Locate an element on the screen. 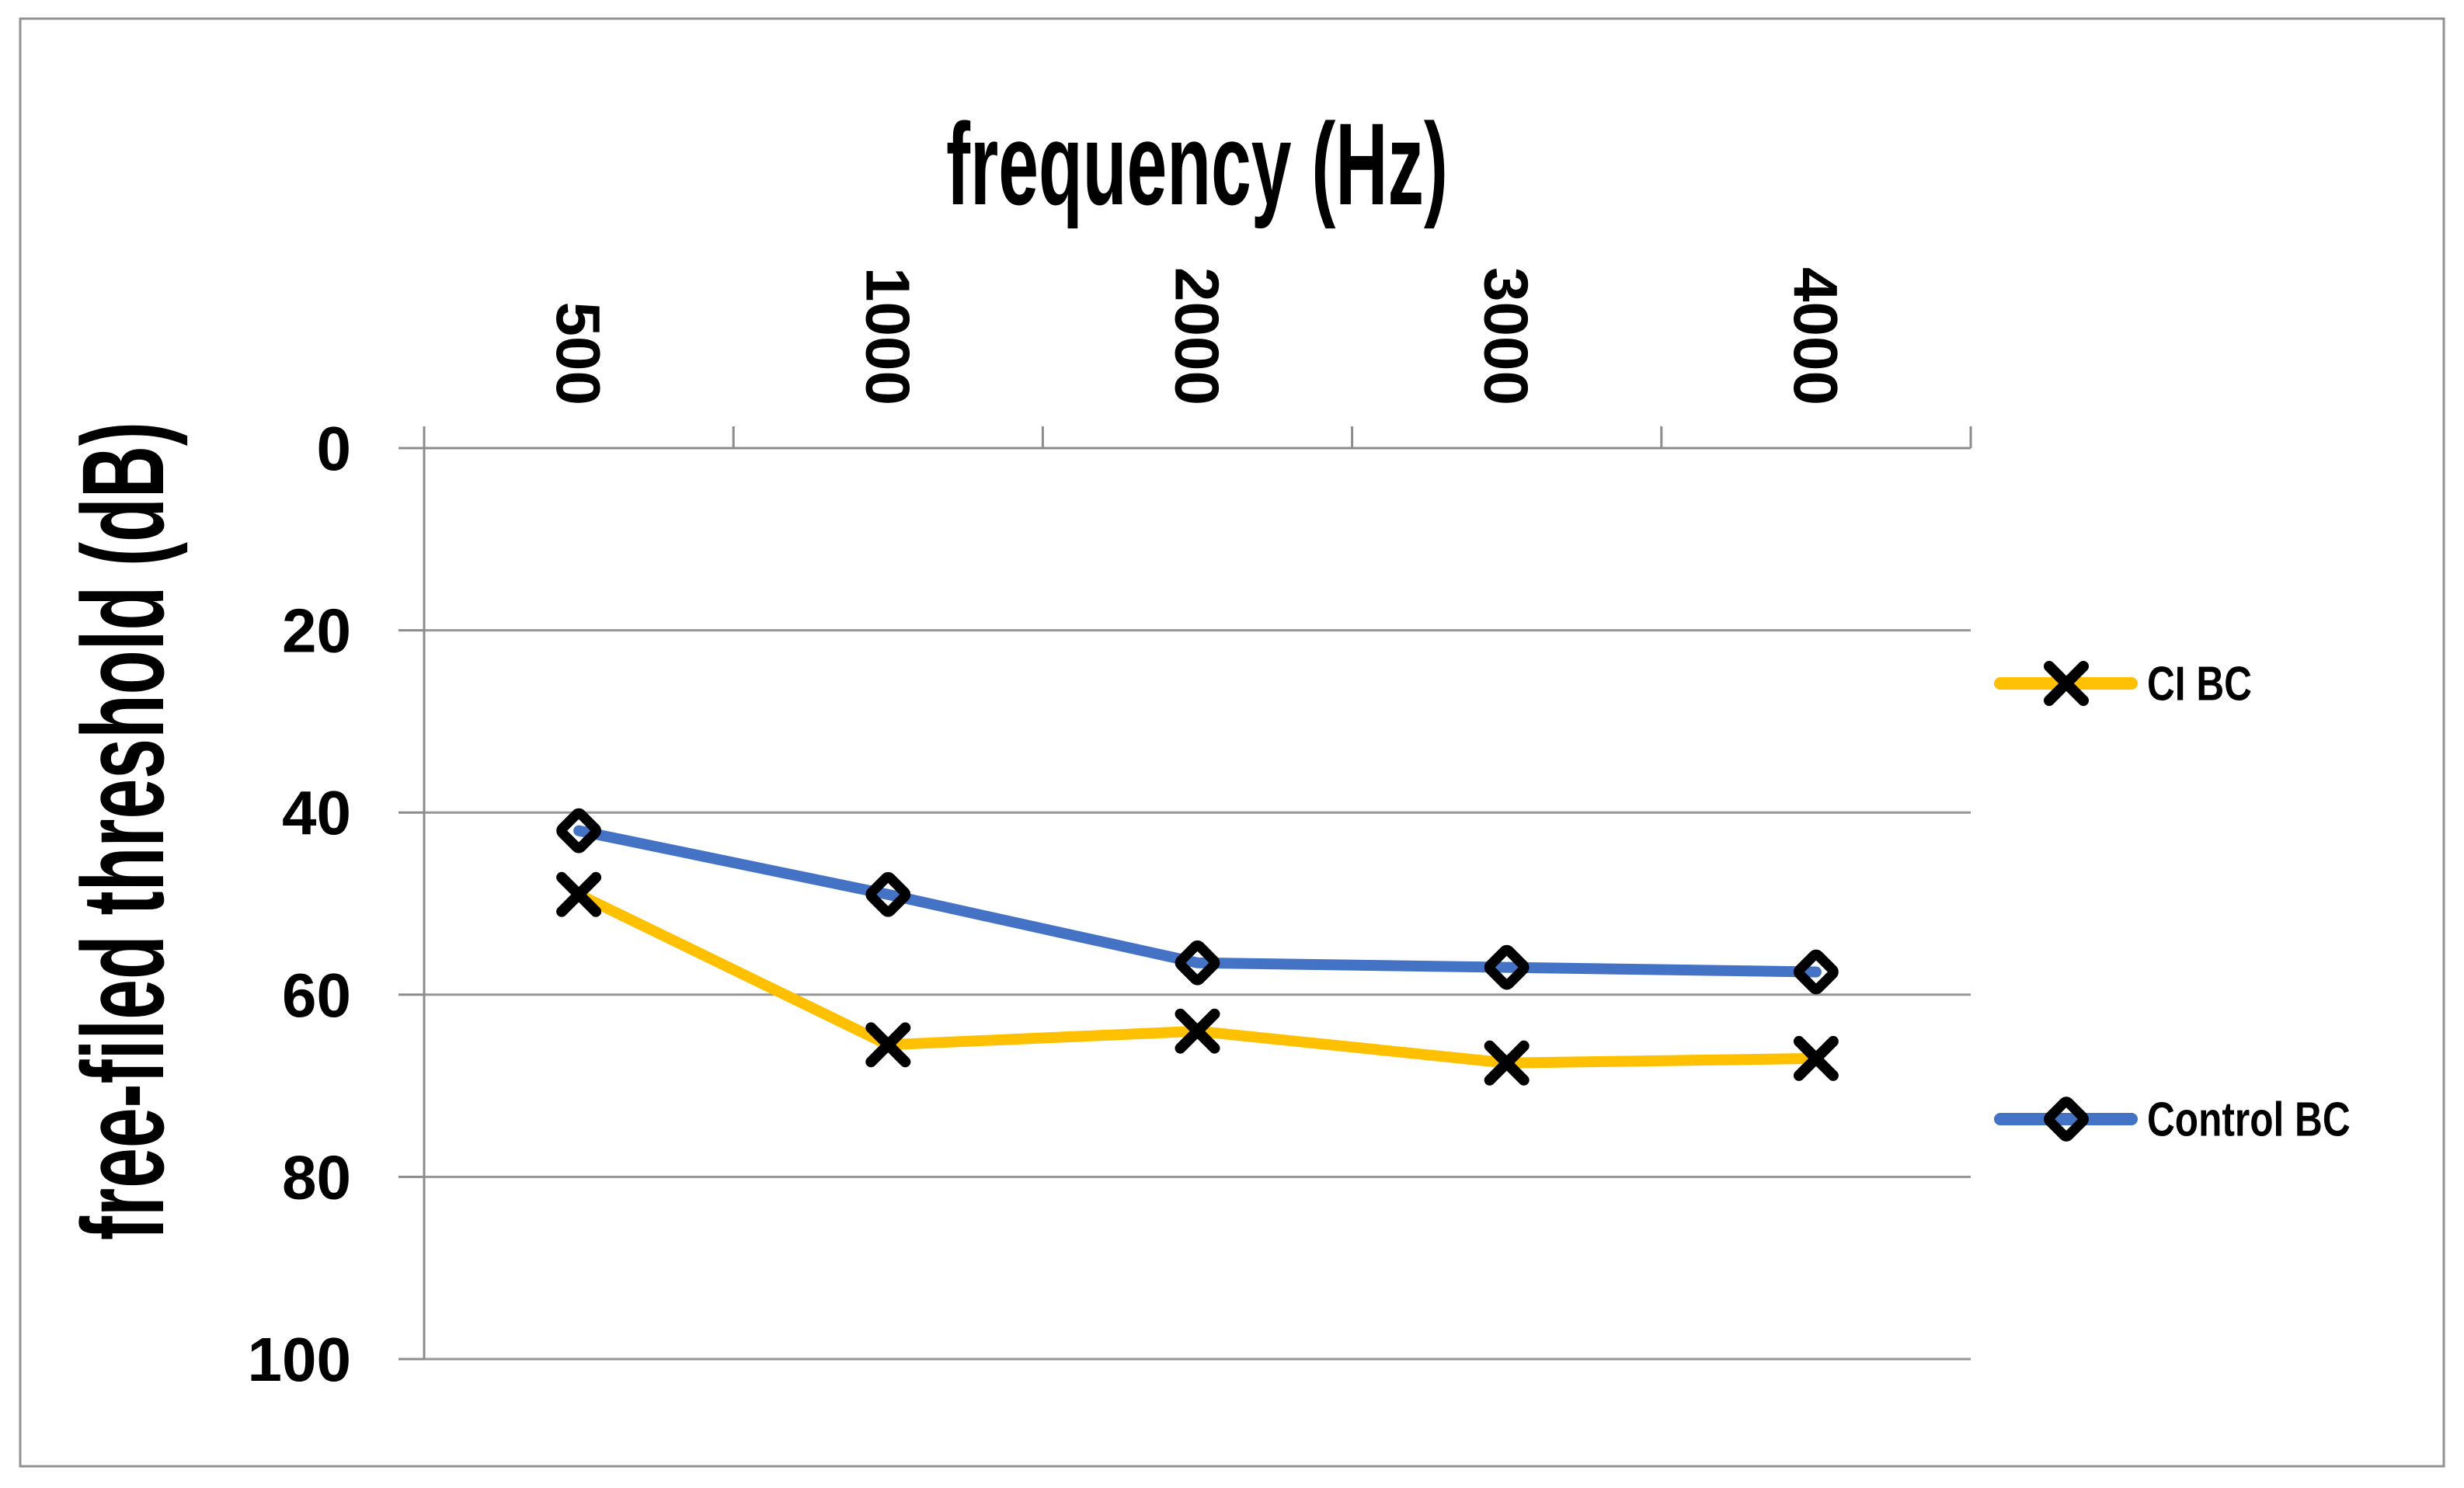  y-tick-label: 0 is located at coordinates (335, 448).